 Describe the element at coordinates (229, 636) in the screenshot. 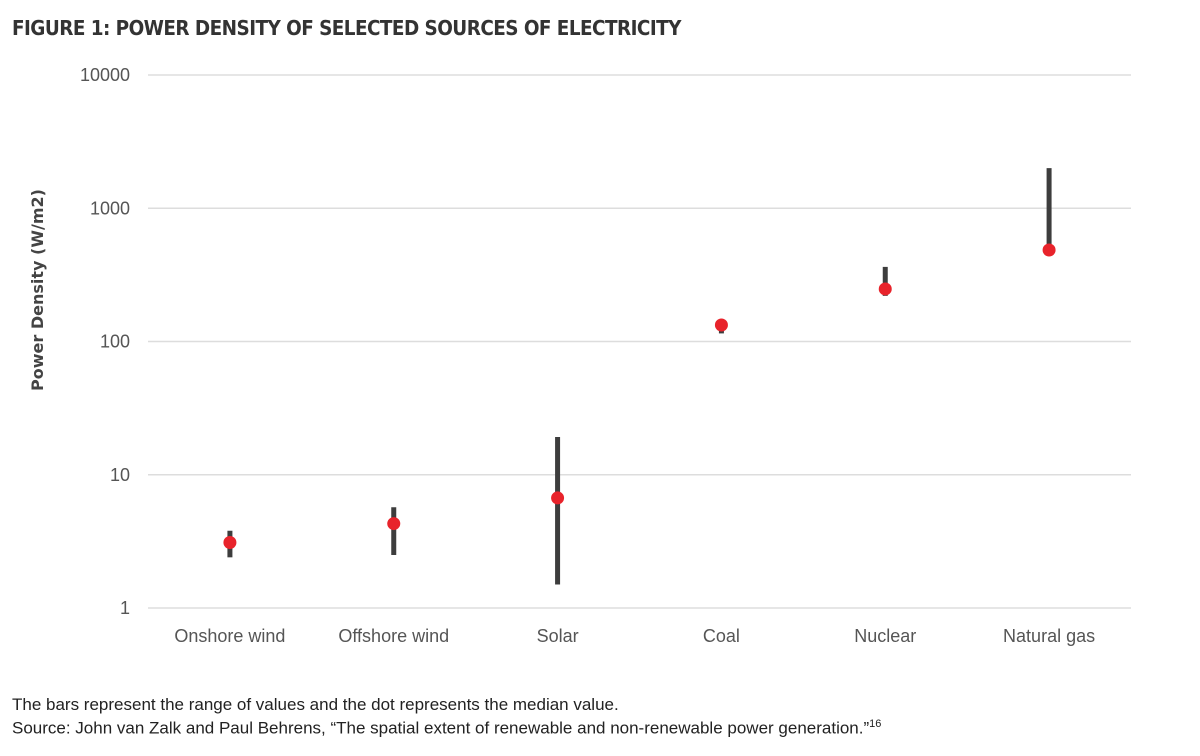

I see `x-tick-label: Onshore wind` at that location.